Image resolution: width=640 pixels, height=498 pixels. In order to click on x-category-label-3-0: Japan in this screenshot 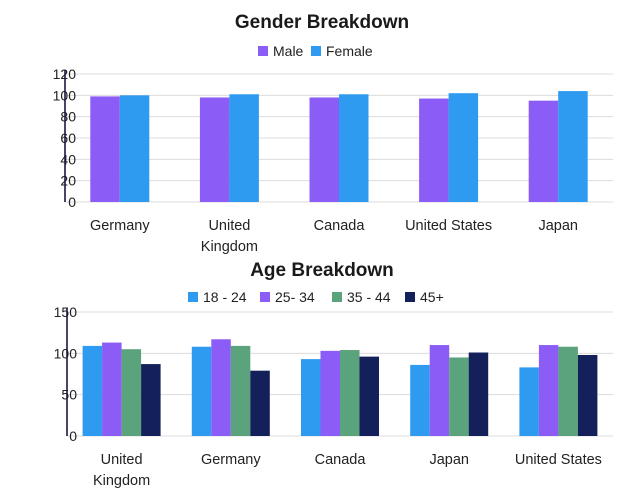, I will do `click(449, 460)`.